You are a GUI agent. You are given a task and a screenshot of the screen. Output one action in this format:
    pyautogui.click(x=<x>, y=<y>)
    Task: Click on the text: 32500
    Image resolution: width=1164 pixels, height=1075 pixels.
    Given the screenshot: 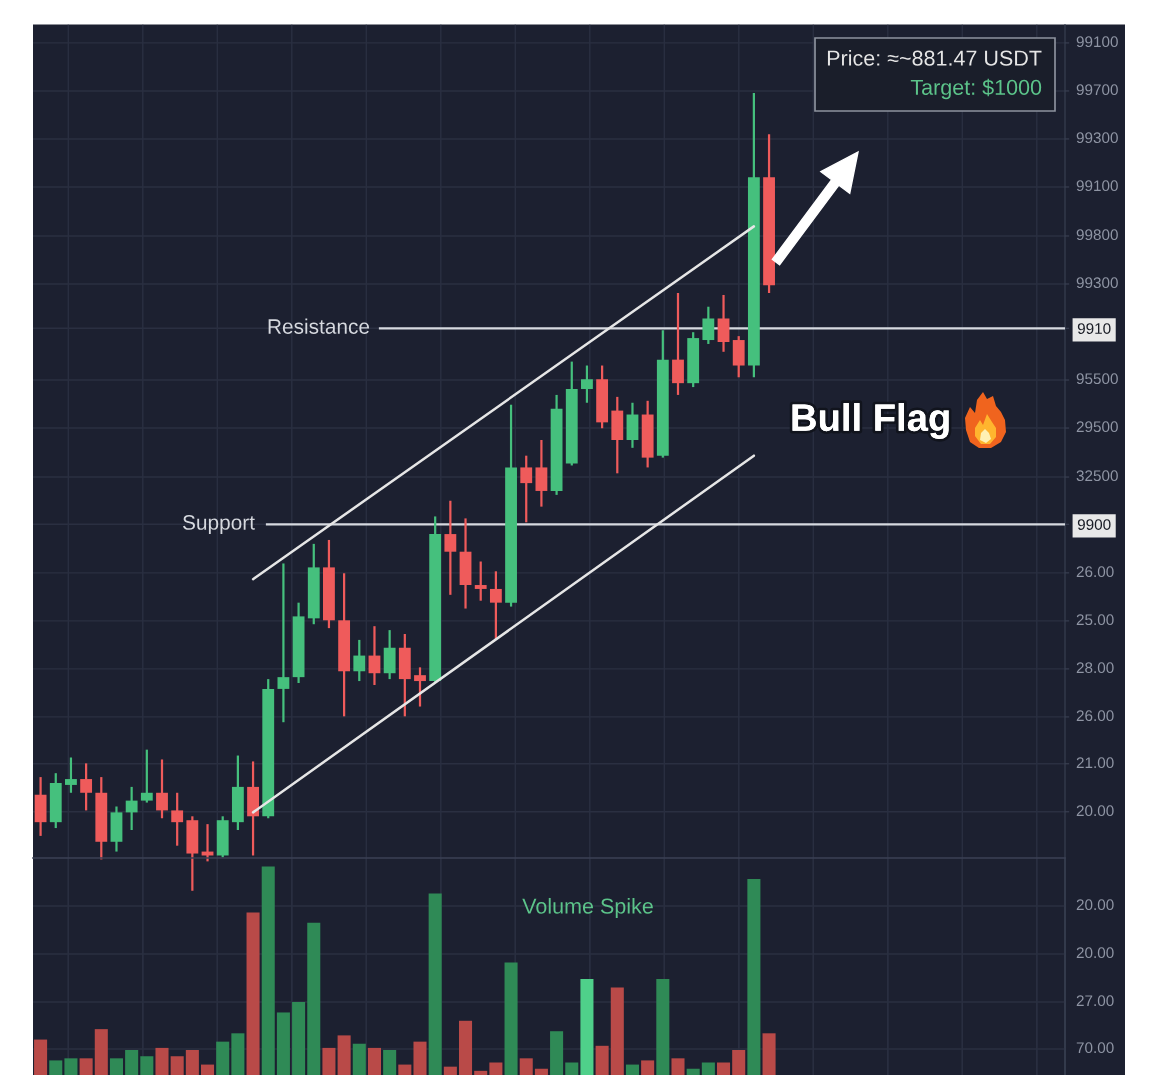 What is the action you would take?
    pyautogui.click(x=1097, y=476)
    